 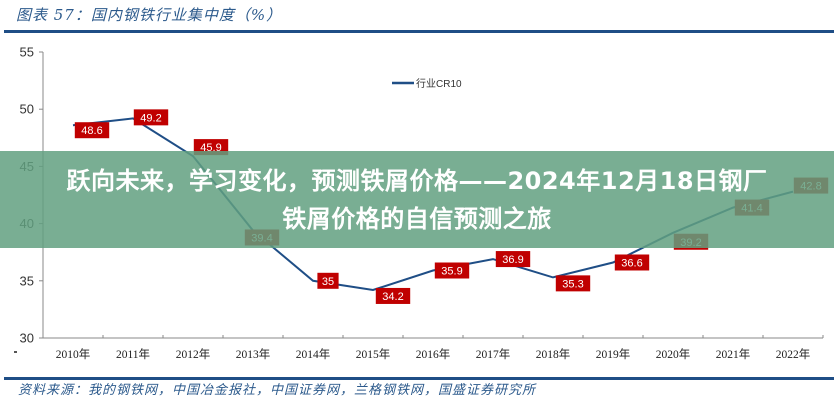 I want to click on data-label: 34.2, so click(x=393, y=295).